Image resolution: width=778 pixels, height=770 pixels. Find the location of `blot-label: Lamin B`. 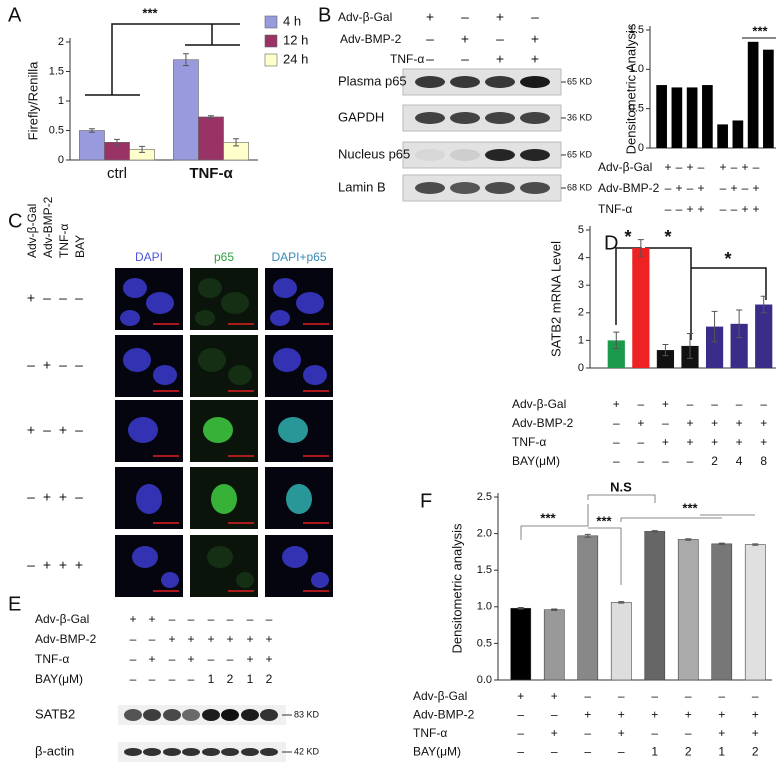

blot-label: Lamin B is located at coordinates (362, 186).